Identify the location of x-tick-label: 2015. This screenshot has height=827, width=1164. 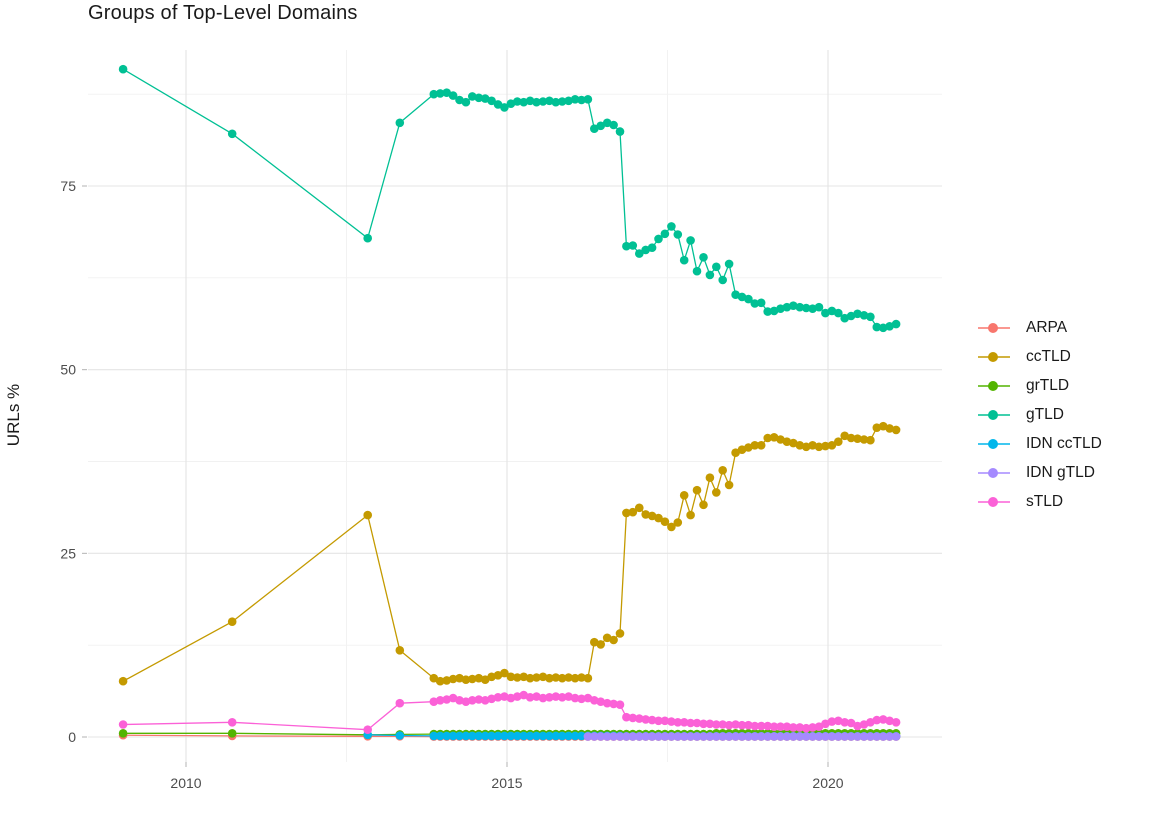
(506, 783).